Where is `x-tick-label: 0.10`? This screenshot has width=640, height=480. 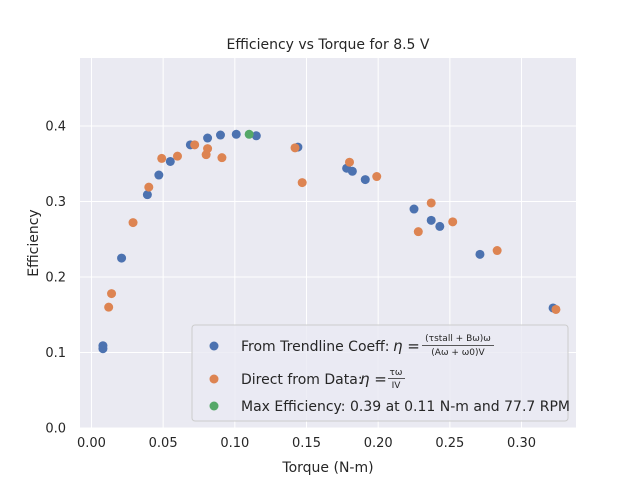
x-tick-label: 0.10 is located at coordinates (234, 443).